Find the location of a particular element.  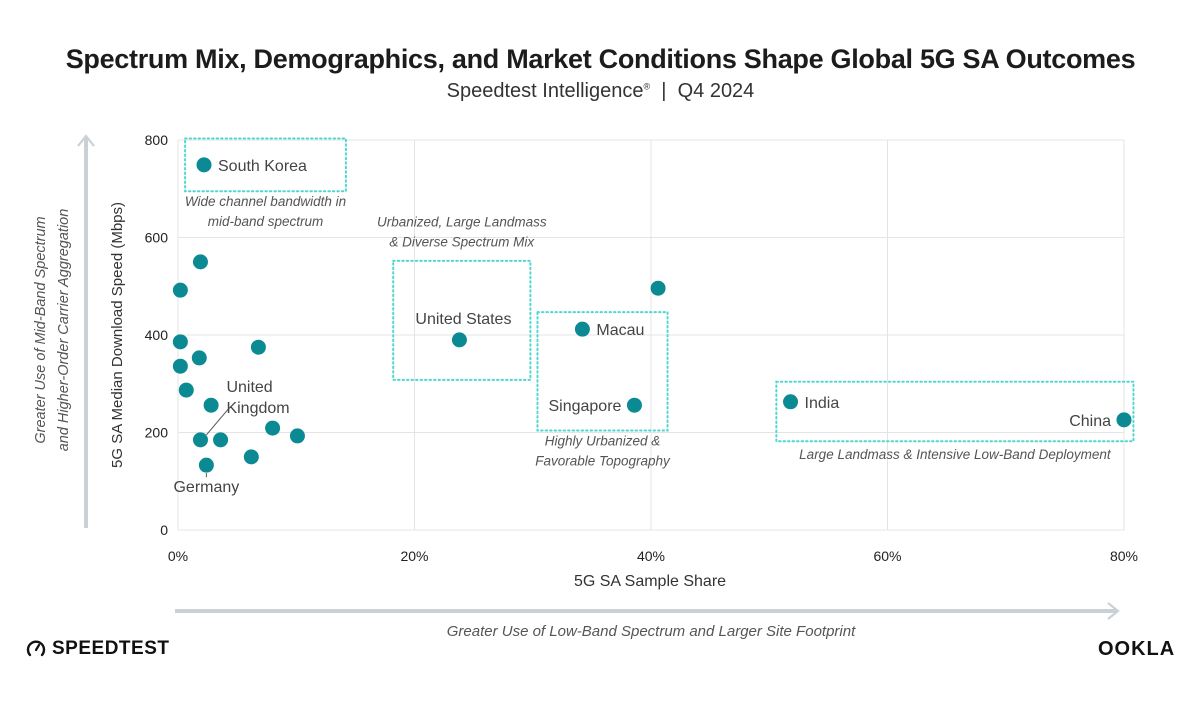

y-direction-label: Greater Use of Mid-Band Spectrum is located at coordinates (41, 329).